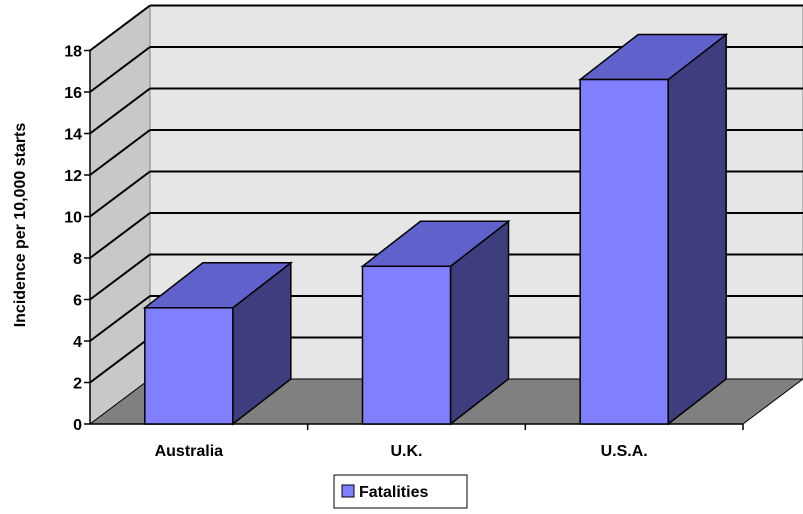 This screenshot has width=803, height=514. I want to click on bar-u-s-a, so click(653, 229).